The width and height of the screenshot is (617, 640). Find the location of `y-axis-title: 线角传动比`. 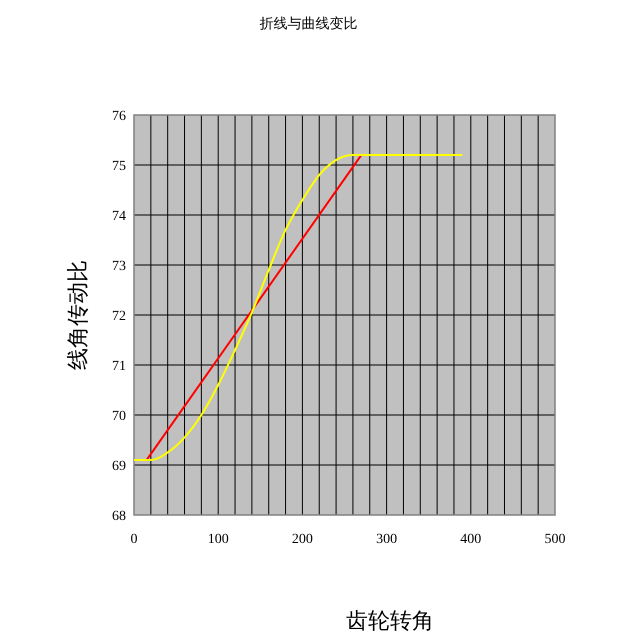

y-axis-title: 线角传动比 is located at coordinates (78, 315).